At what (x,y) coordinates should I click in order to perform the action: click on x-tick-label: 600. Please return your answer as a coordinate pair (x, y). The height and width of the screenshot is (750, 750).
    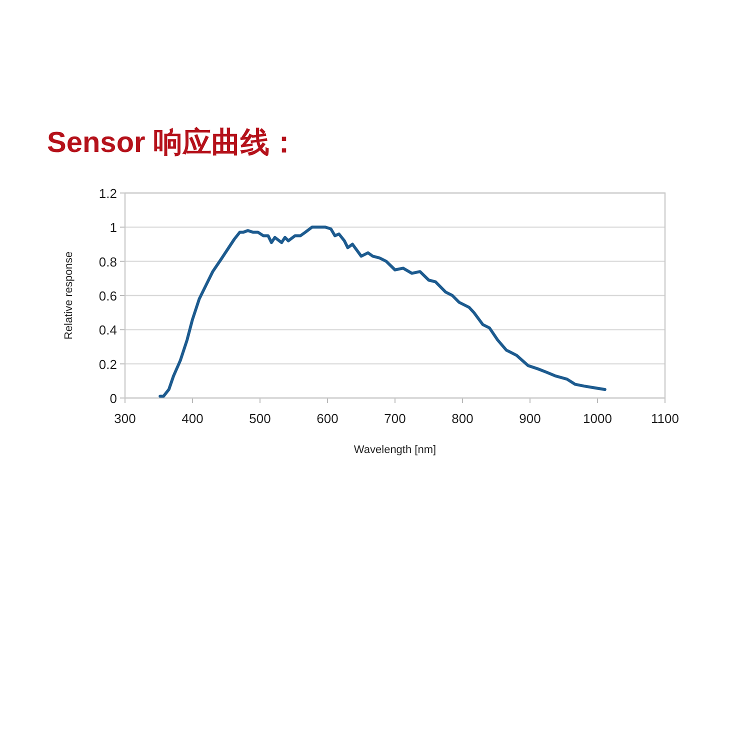
    Looking at the image, I should click on (327, 418).